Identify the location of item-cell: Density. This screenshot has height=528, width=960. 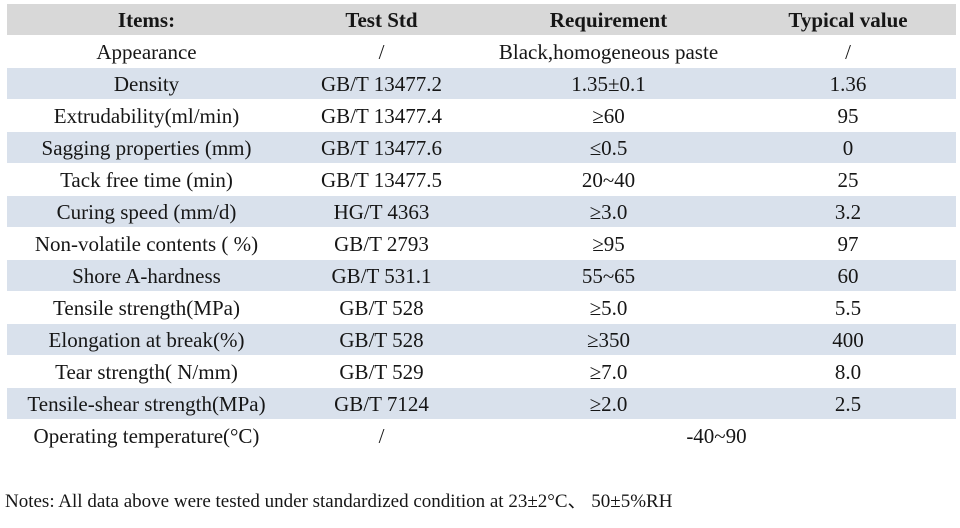
(146, 83).